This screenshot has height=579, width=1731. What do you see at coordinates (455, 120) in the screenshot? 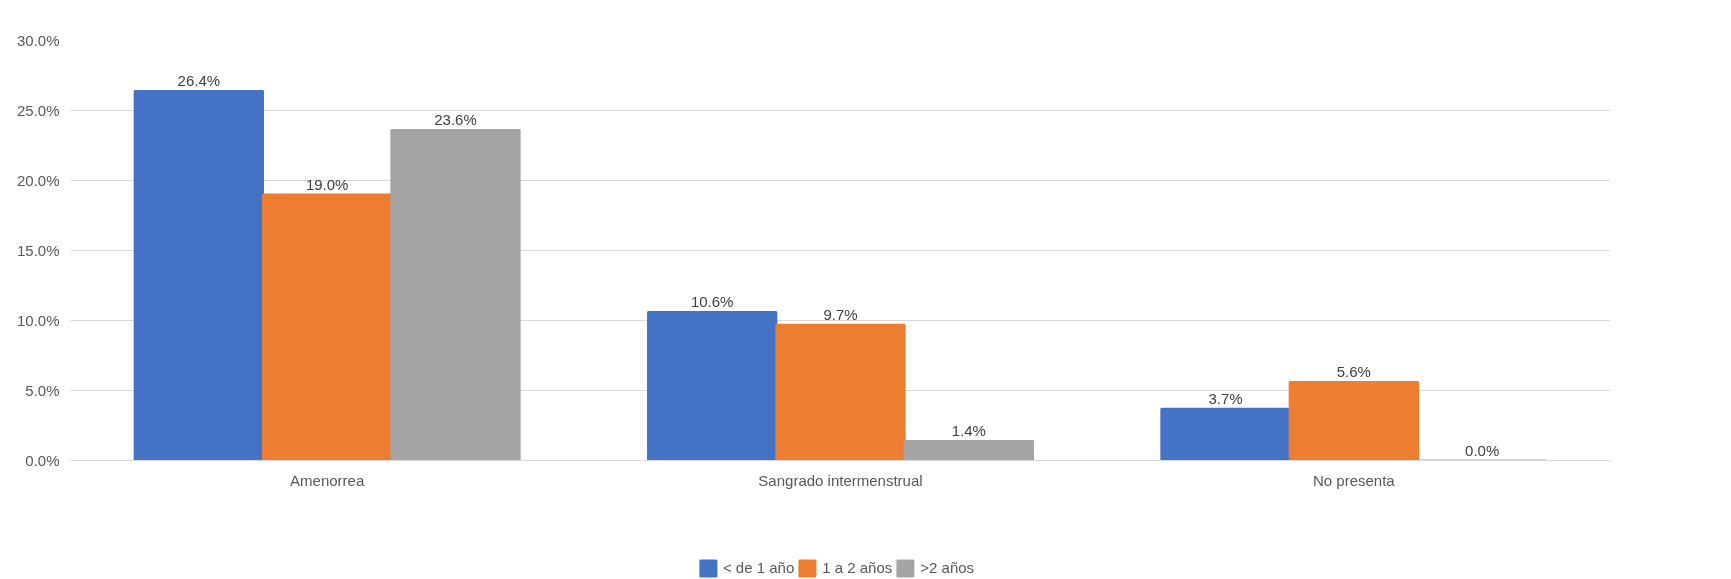
I see `data-label: 23.6%` at bounding box center [455, 120].